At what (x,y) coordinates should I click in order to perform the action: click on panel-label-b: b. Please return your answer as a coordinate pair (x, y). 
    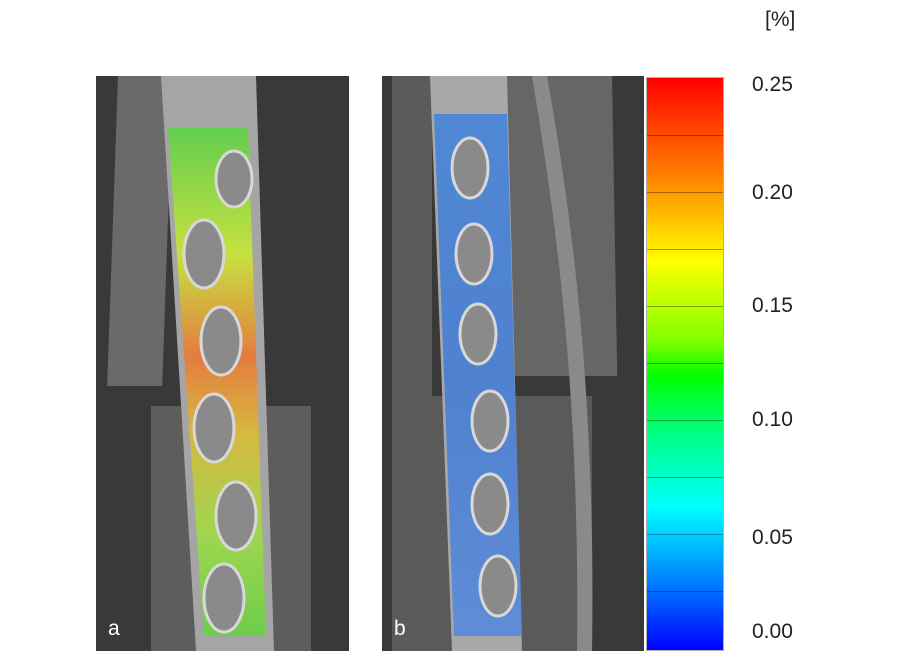
    Looking at the image, I should click on (400, 628).